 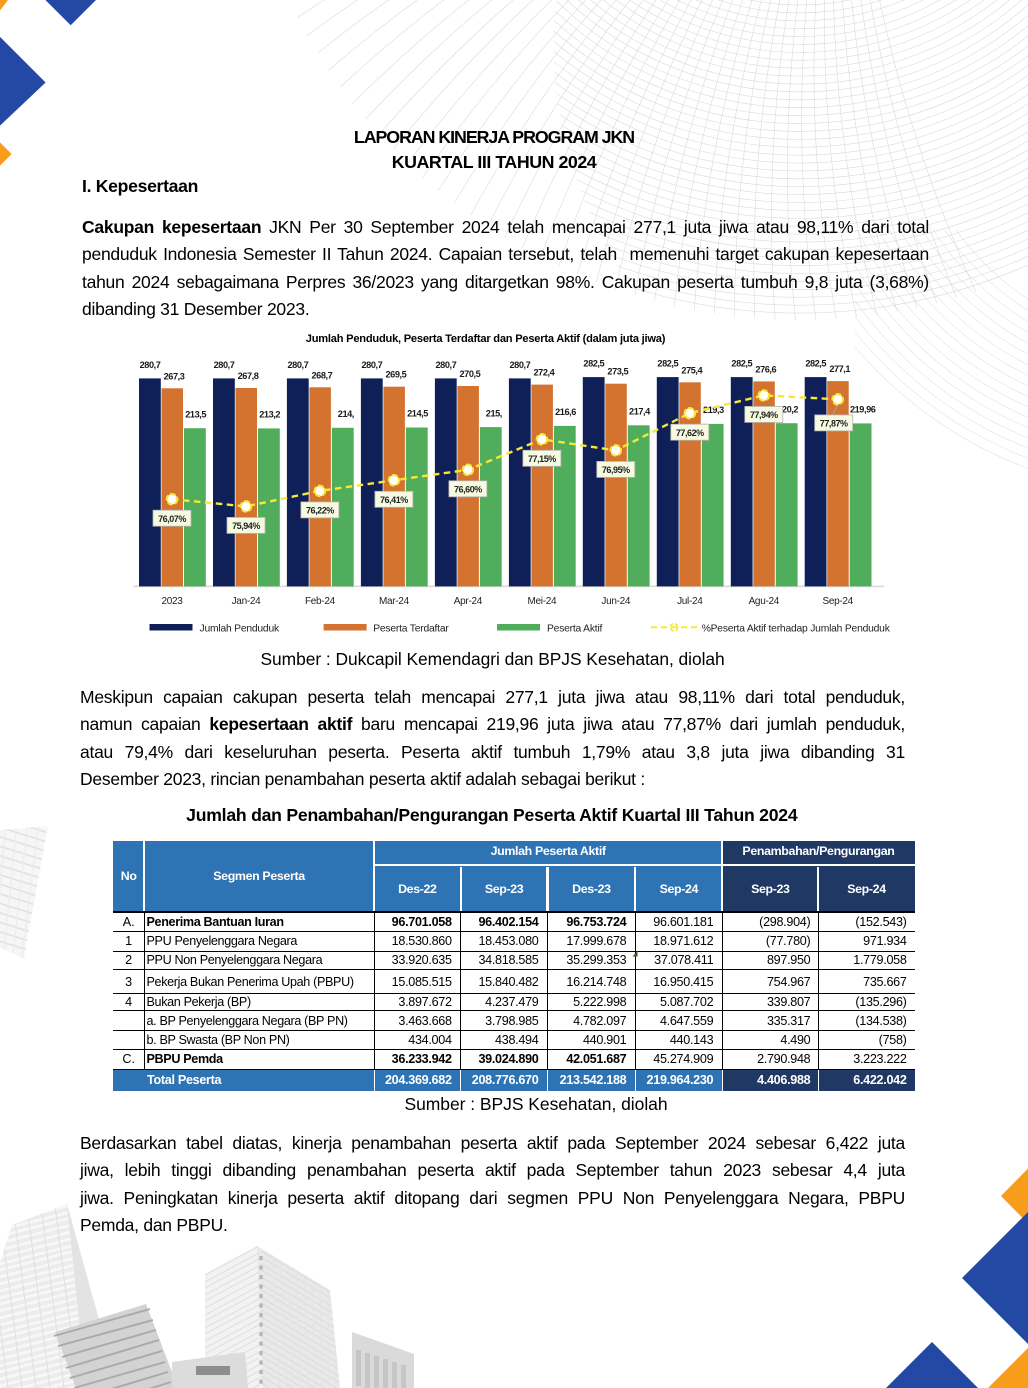 What do you see at coordinates (248, 376) in the screenshot?
I see `svg-text: 267,8` at bounding box center [248, 376].